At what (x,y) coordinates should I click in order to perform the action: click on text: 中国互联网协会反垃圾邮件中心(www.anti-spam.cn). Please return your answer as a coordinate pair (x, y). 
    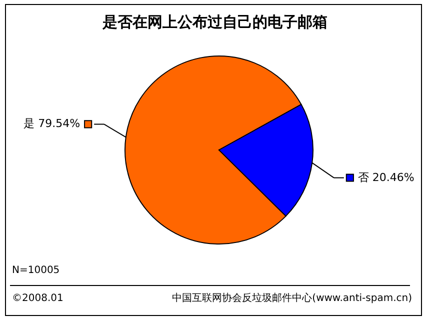
    Looking at the image, I should click on (292, 298).